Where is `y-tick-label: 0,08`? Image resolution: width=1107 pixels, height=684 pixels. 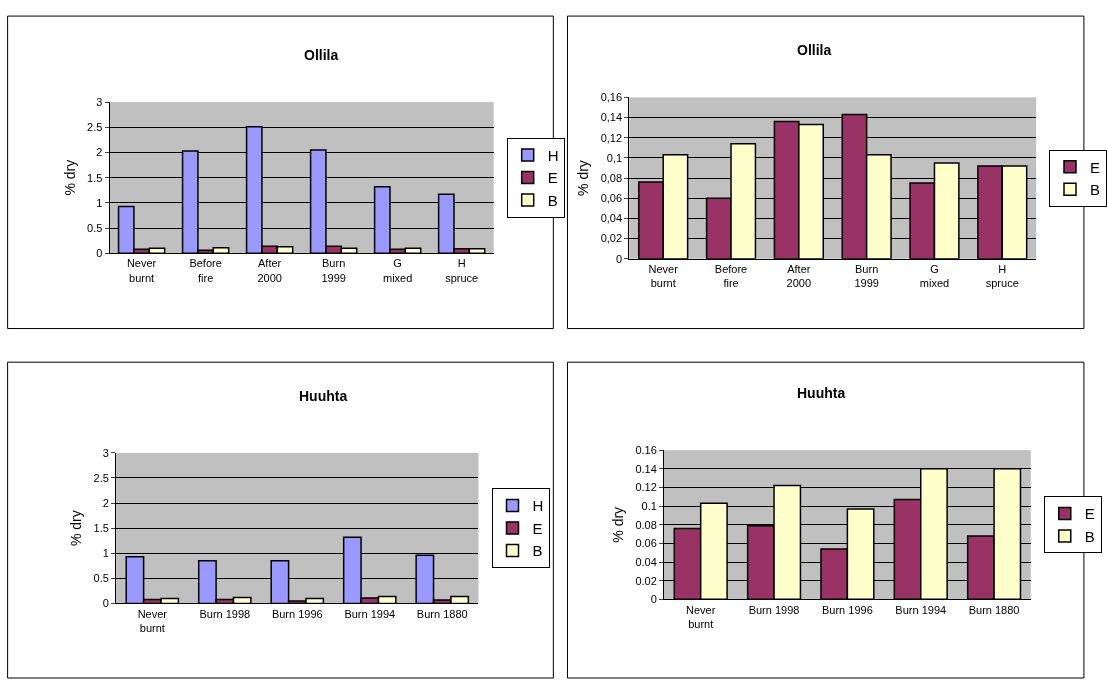
y-tick-label: 0,08 is located at coordinates (611, 177).